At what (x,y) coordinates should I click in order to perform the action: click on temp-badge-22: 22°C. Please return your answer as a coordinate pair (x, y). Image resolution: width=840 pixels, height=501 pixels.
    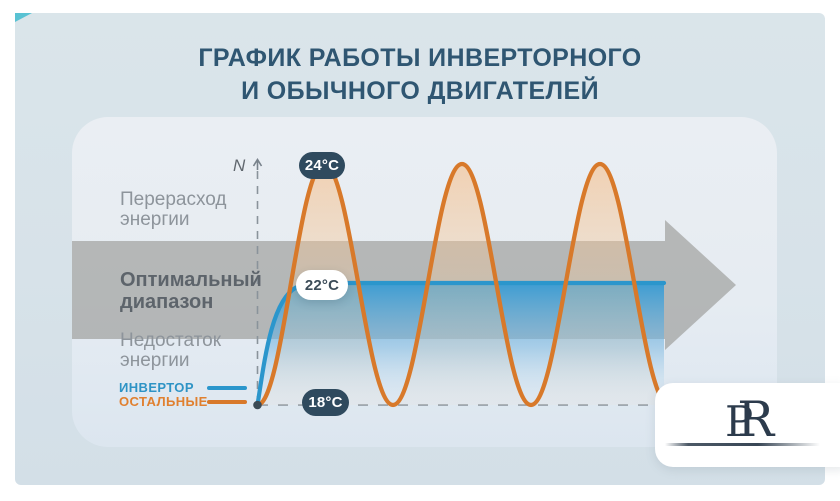
    Looking at the image, I should click on (322, 285).